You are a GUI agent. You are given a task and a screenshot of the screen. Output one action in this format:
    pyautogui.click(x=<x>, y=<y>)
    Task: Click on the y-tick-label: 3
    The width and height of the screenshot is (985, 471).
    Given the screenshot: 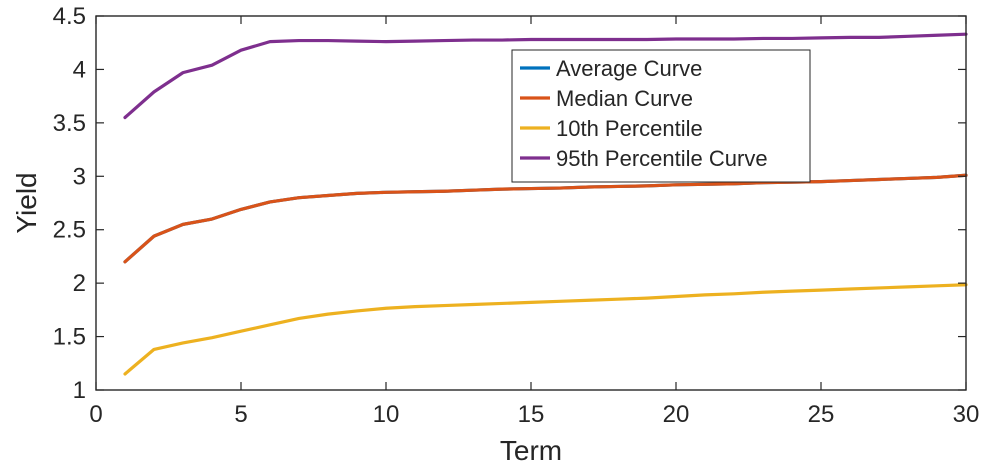 What is the action you would take?
    pyautogui.click(x=79, y=176)
    